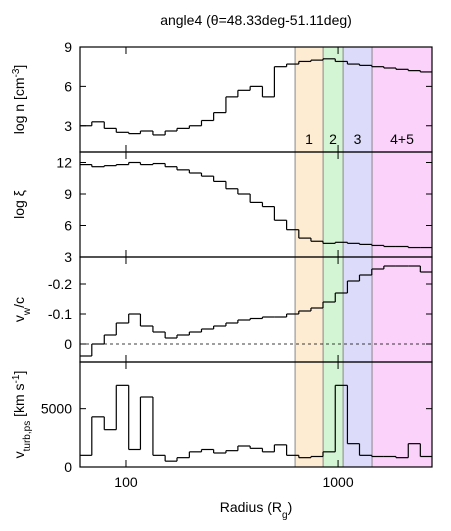 This screenshot has height=531, width=451. Describe the element at coordinates (256, 20) in the screenshot. I see `chart-title: angle4 (θ=48.33deg-51.11deg)` at that location.